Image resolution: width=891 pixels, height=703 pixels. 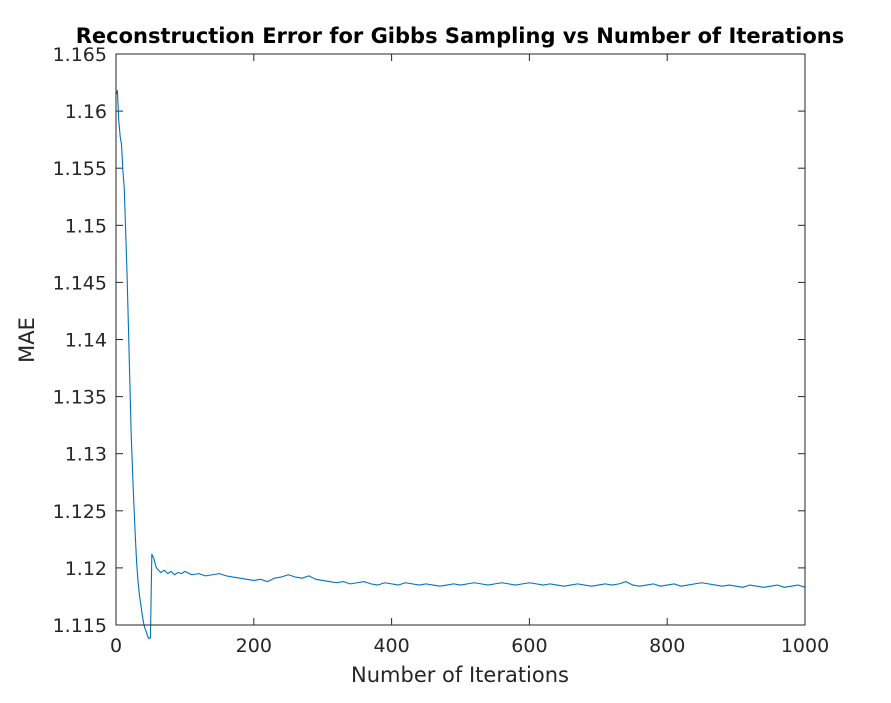 What do you see at coordinates (80, 398) in the screenshot?
I see `y-tick-label: 1.135` at bounding box center [80, 398].